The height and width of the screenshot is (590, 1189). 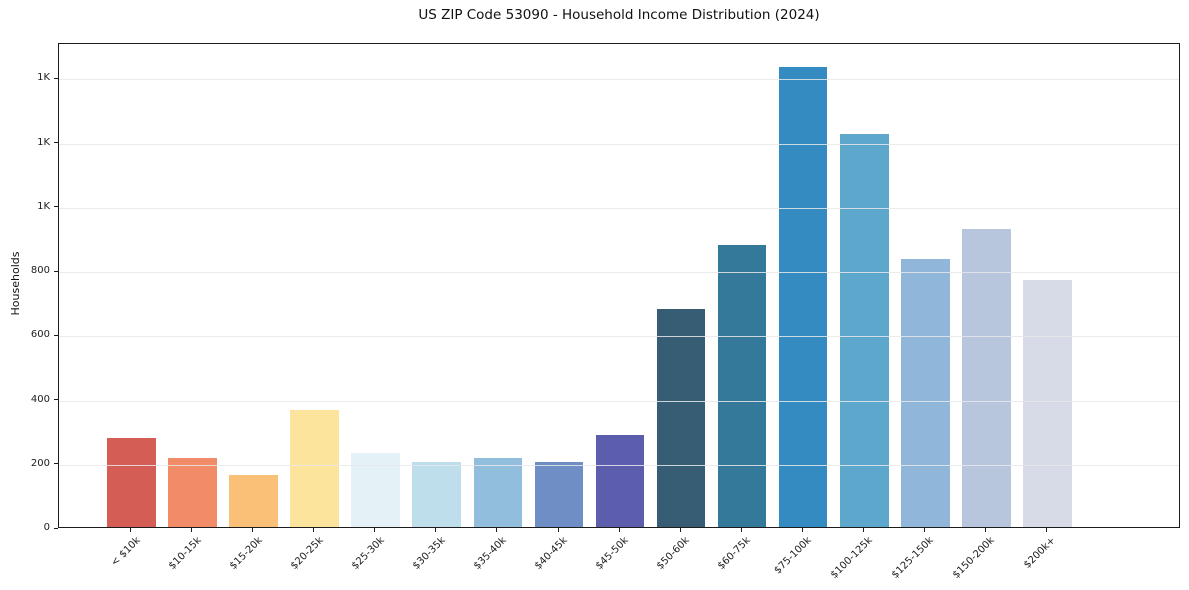 I want to click on x-tick-label: $20-25k, so click(x=307, y=553).